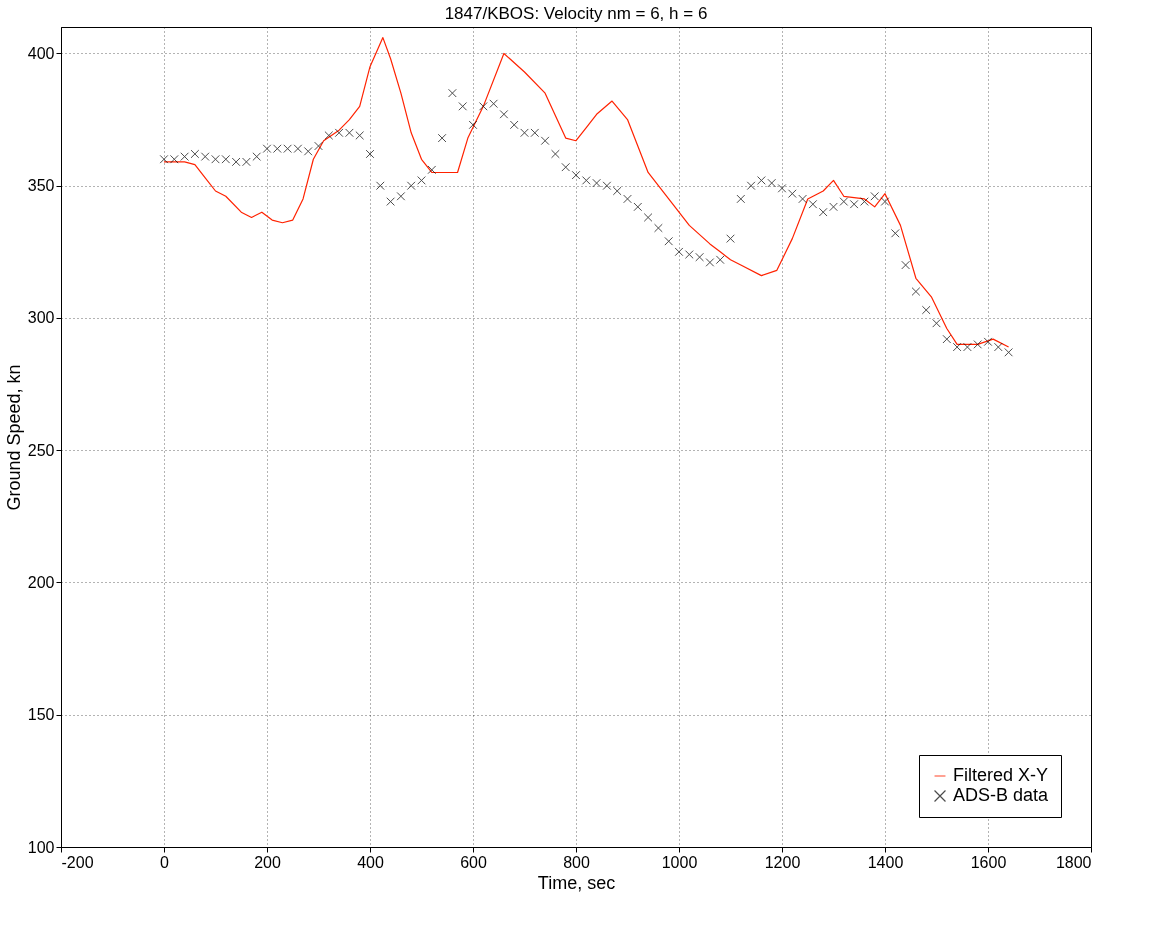  I want to click on y-tick-label: 400, so click(41, 53).